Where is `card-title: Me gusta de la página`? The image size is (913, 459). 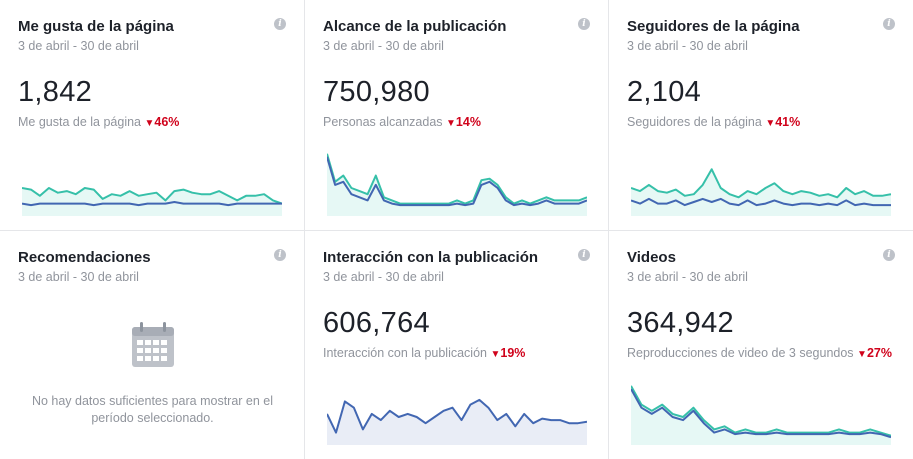 card-title: Me gusta de la página is located at coordinates (96, 26).